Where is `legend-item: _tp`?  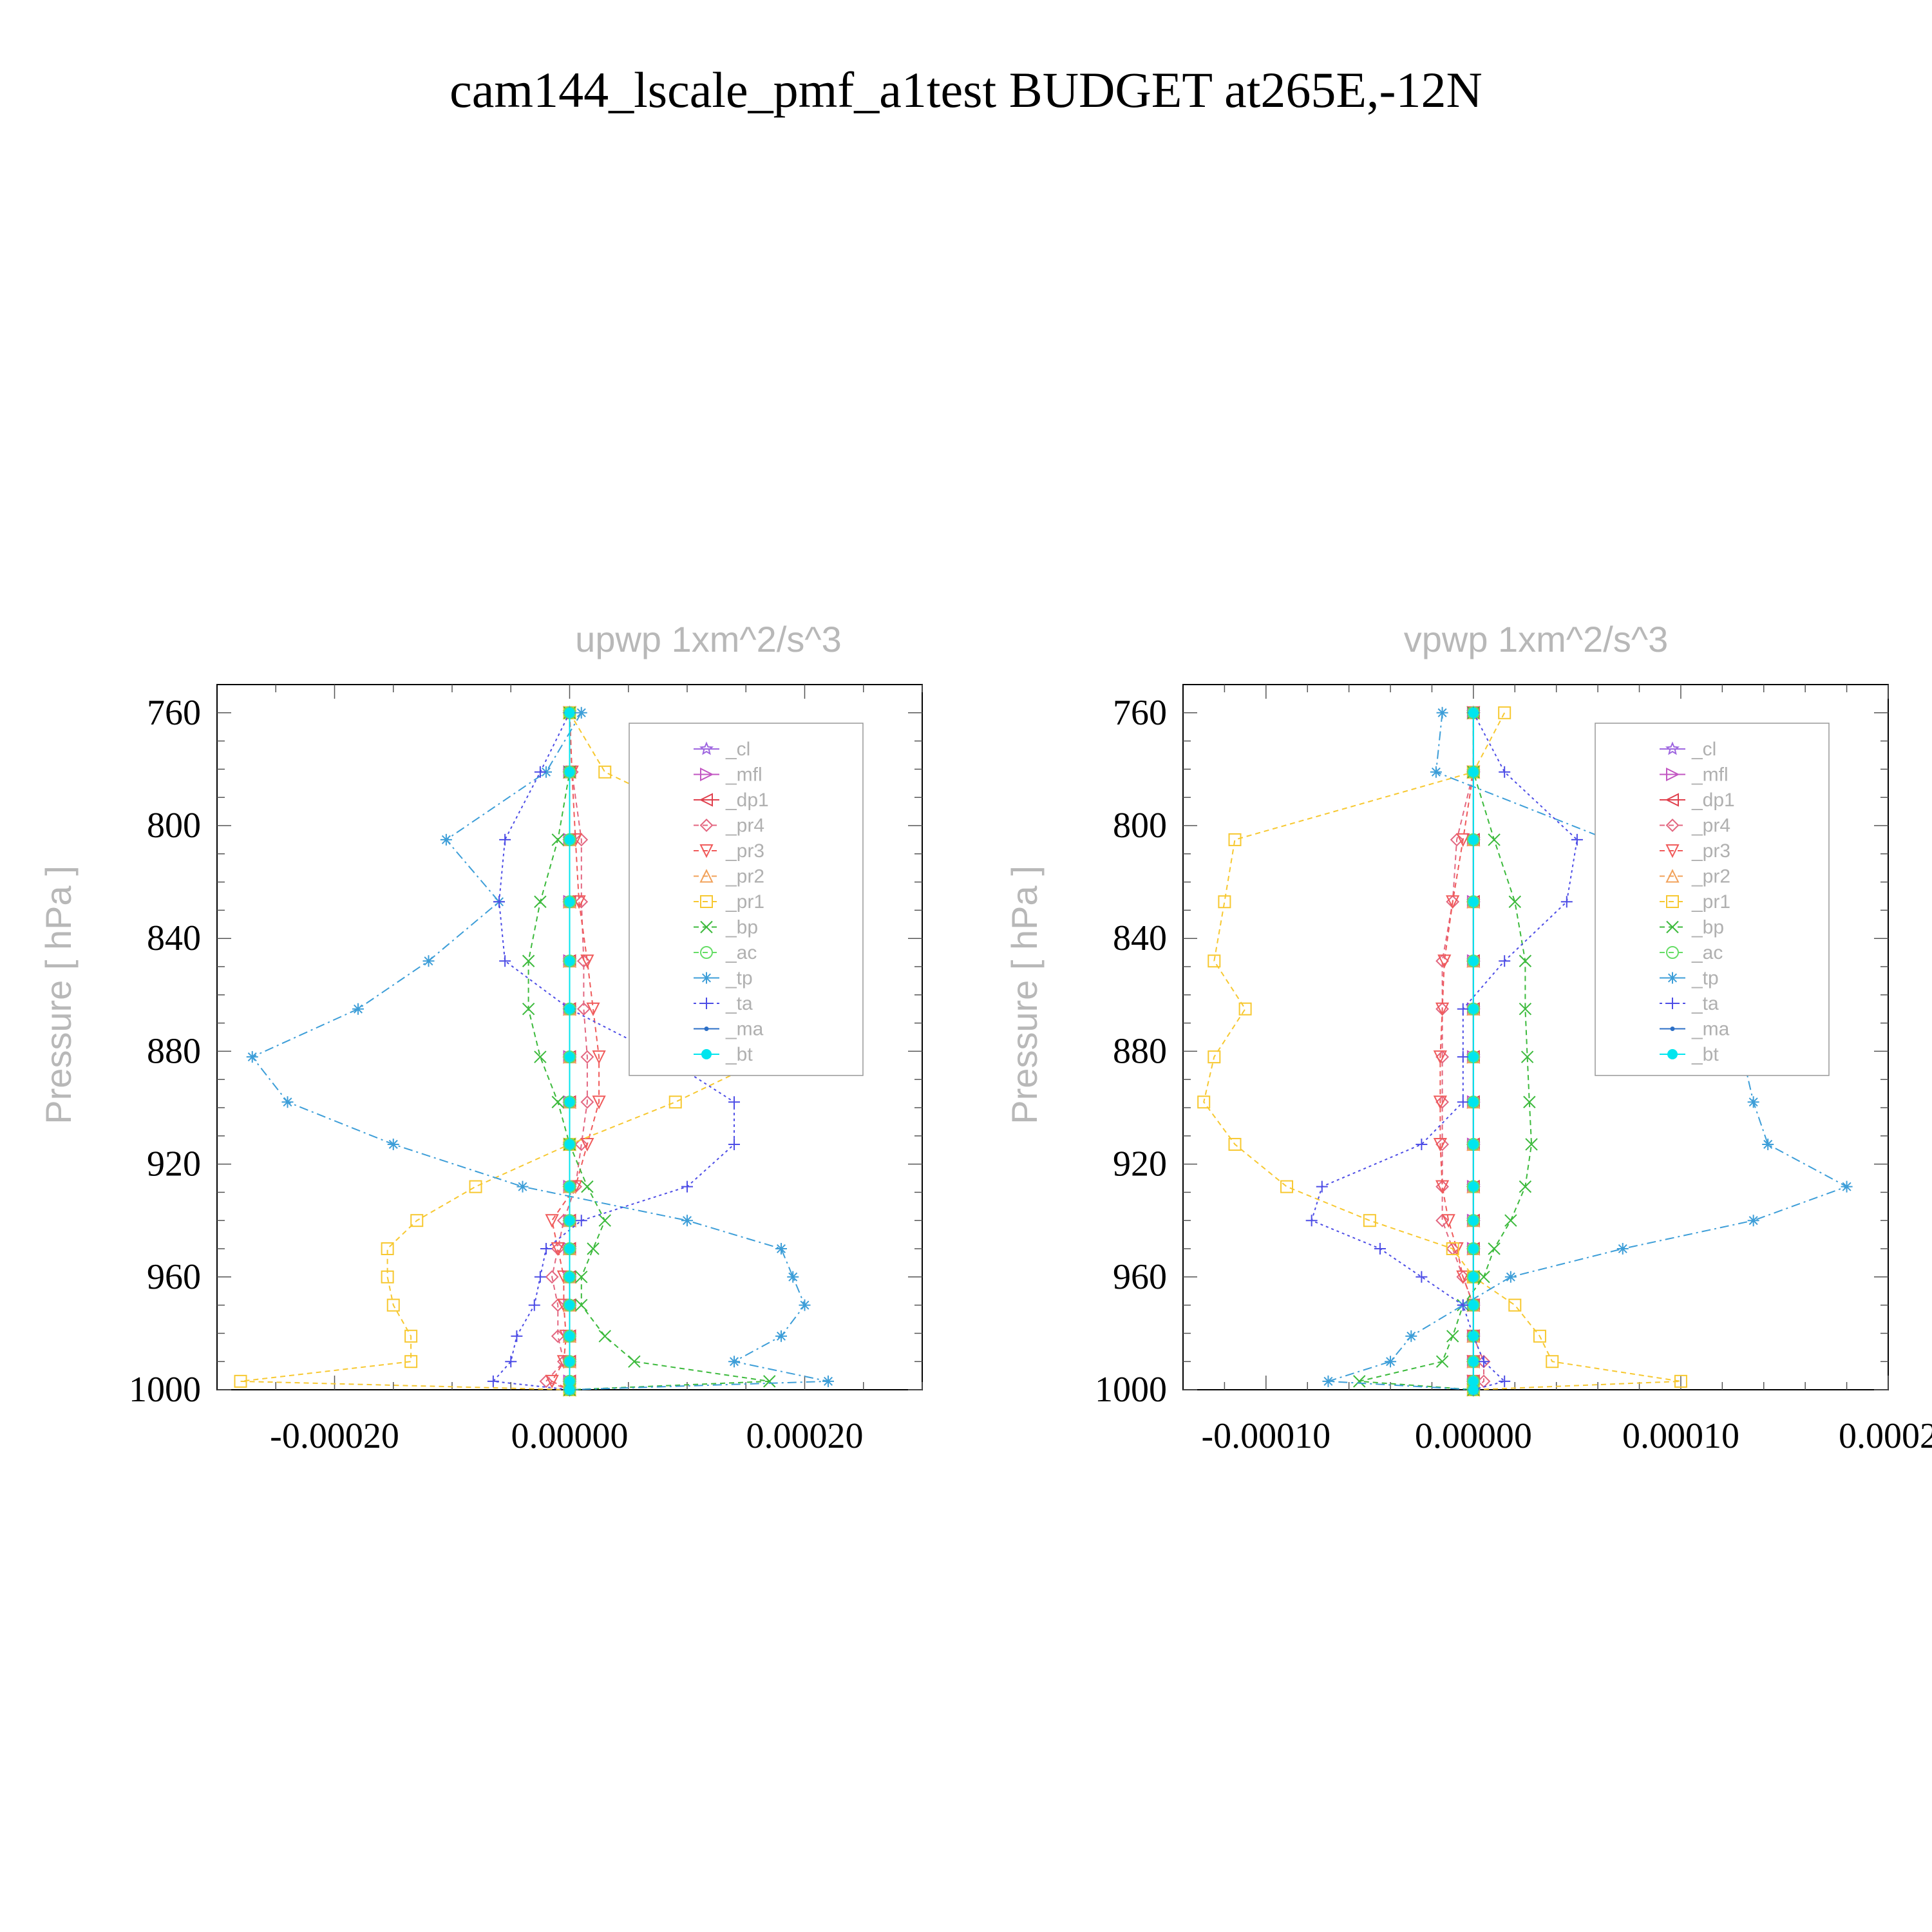 legend-item: _tp is located at coordinates (1690, 978).